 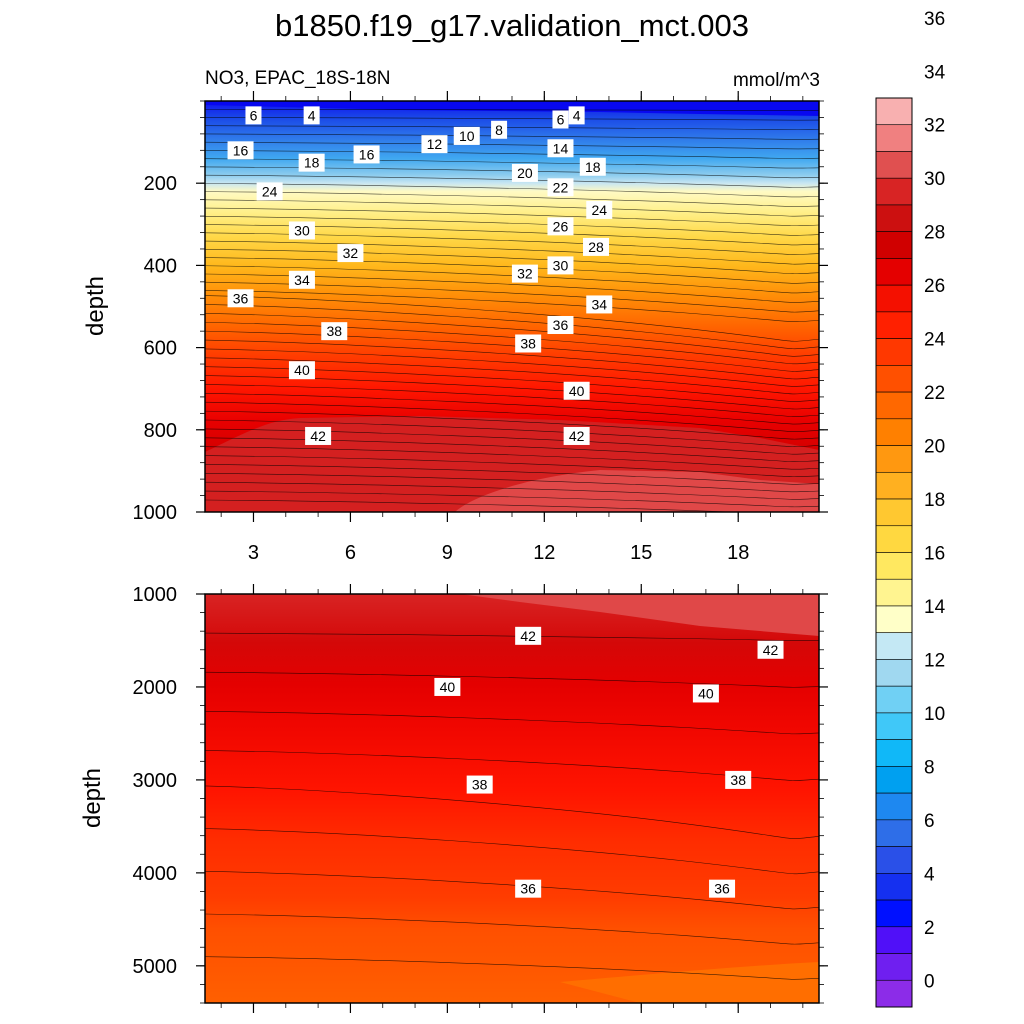 What do you see at coordinates (935, 340) in the screenshot?
I see `colorbar-label: 24` at bounding box center [935, 340].